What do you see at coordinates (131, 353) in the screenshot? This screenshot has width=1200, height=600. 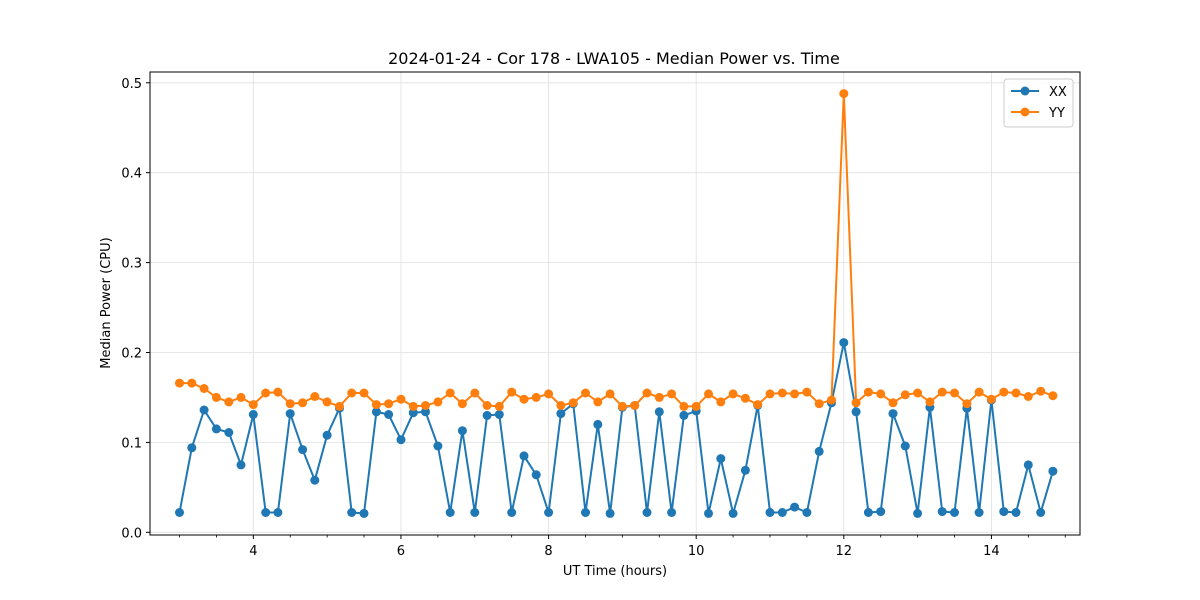 I see `y-tick-label: 0.2` at bounding box center [131, 353].